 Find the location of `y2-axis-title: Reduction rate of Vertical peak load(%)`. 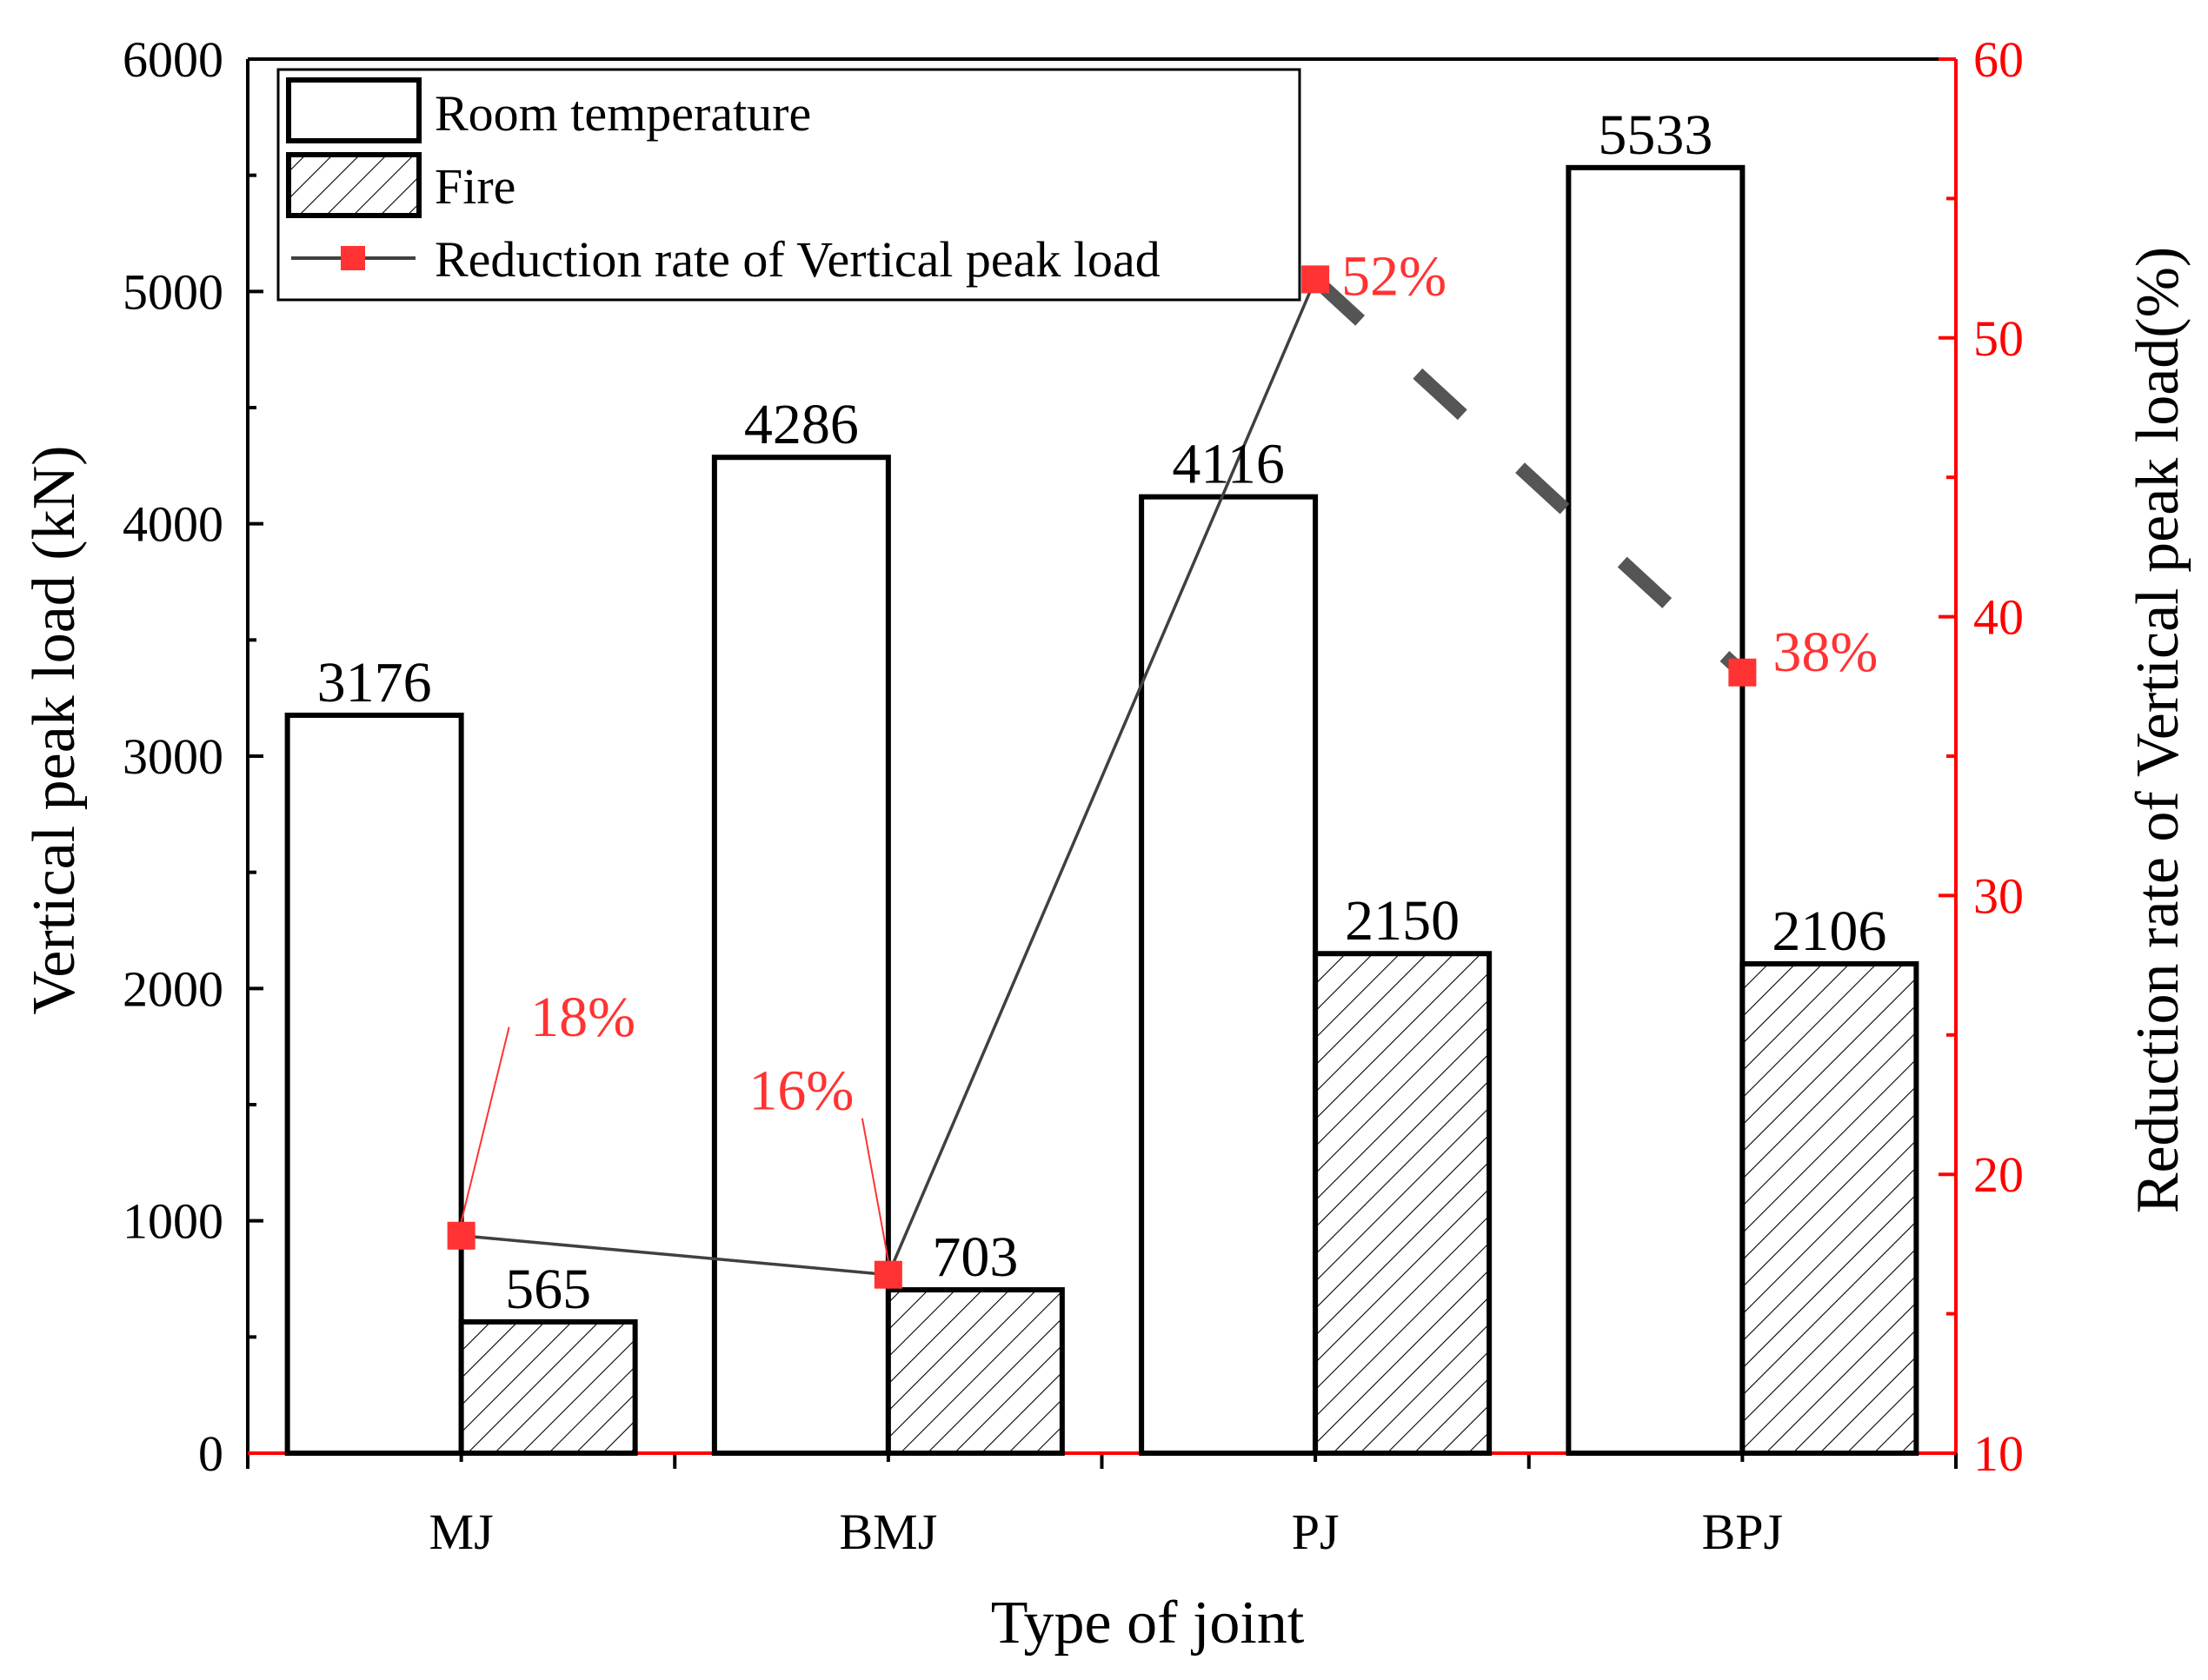

y2-axis-title: Reduction rate of Vertical peak load(%) is located at coordinates (2158, 730).